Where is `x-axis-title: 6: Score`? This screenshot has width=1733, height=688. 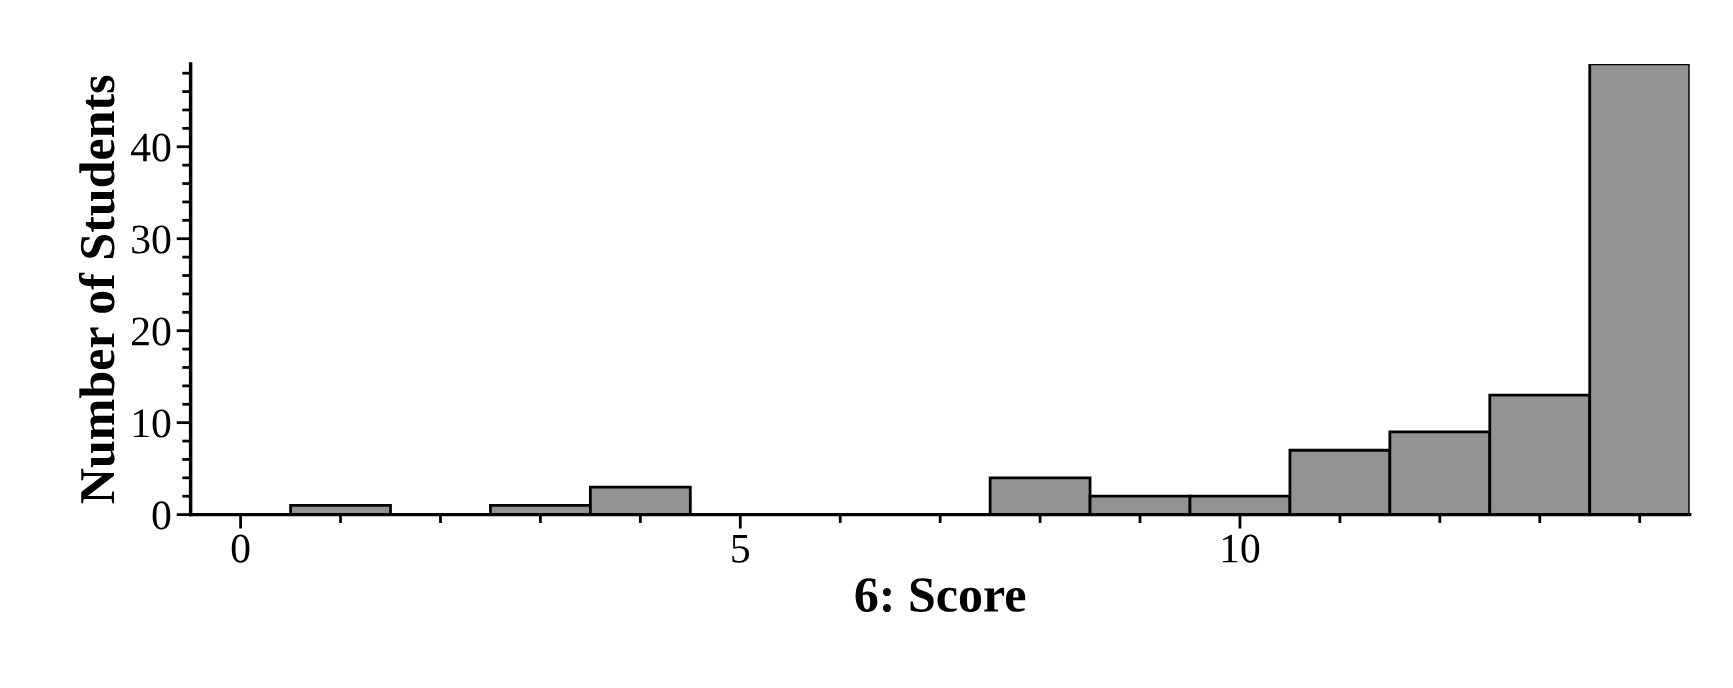 x-axis-title: 6: Score is located at coordinates (940, 595).